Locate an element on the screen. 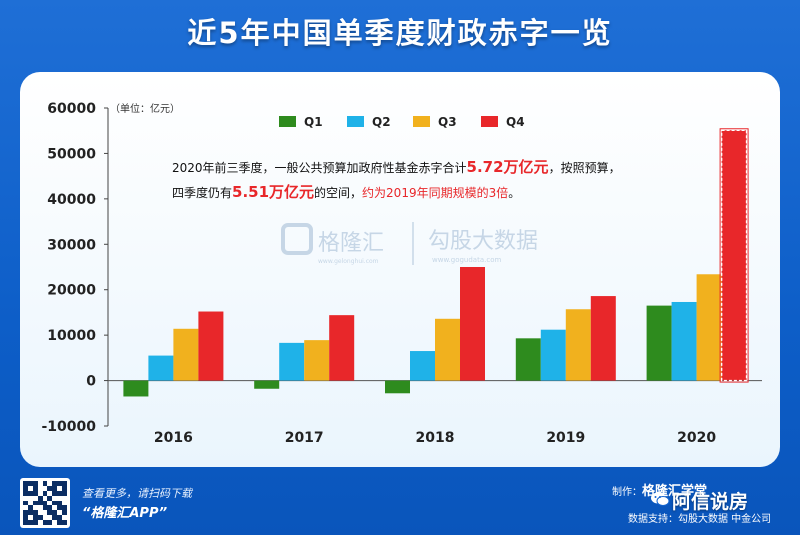 This screenshot has height=535, width=800. x-tick-label: 2016 is located at coordinates (173, 438).